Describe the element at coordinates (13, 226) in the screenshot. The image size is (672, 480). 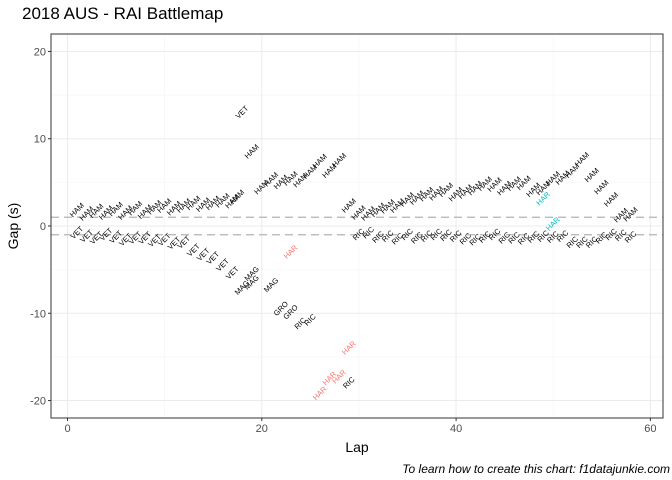
I see `y-axis-title: Gap (s)` at that location.